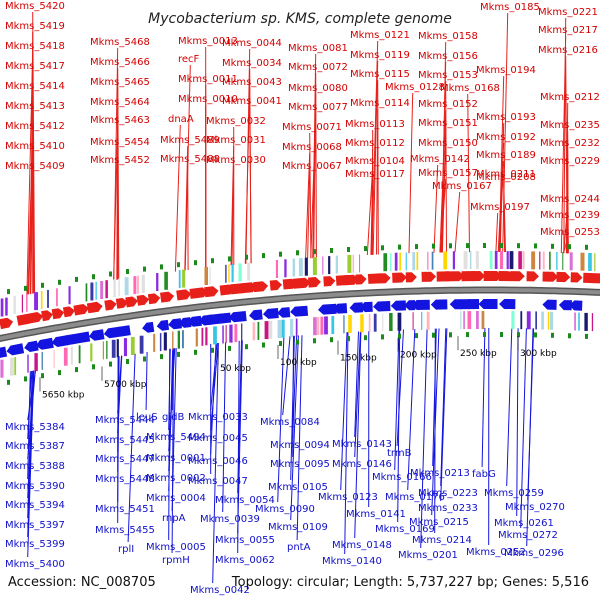  I want to click on bottom-label: Mkms_5451, so click(125, 509).